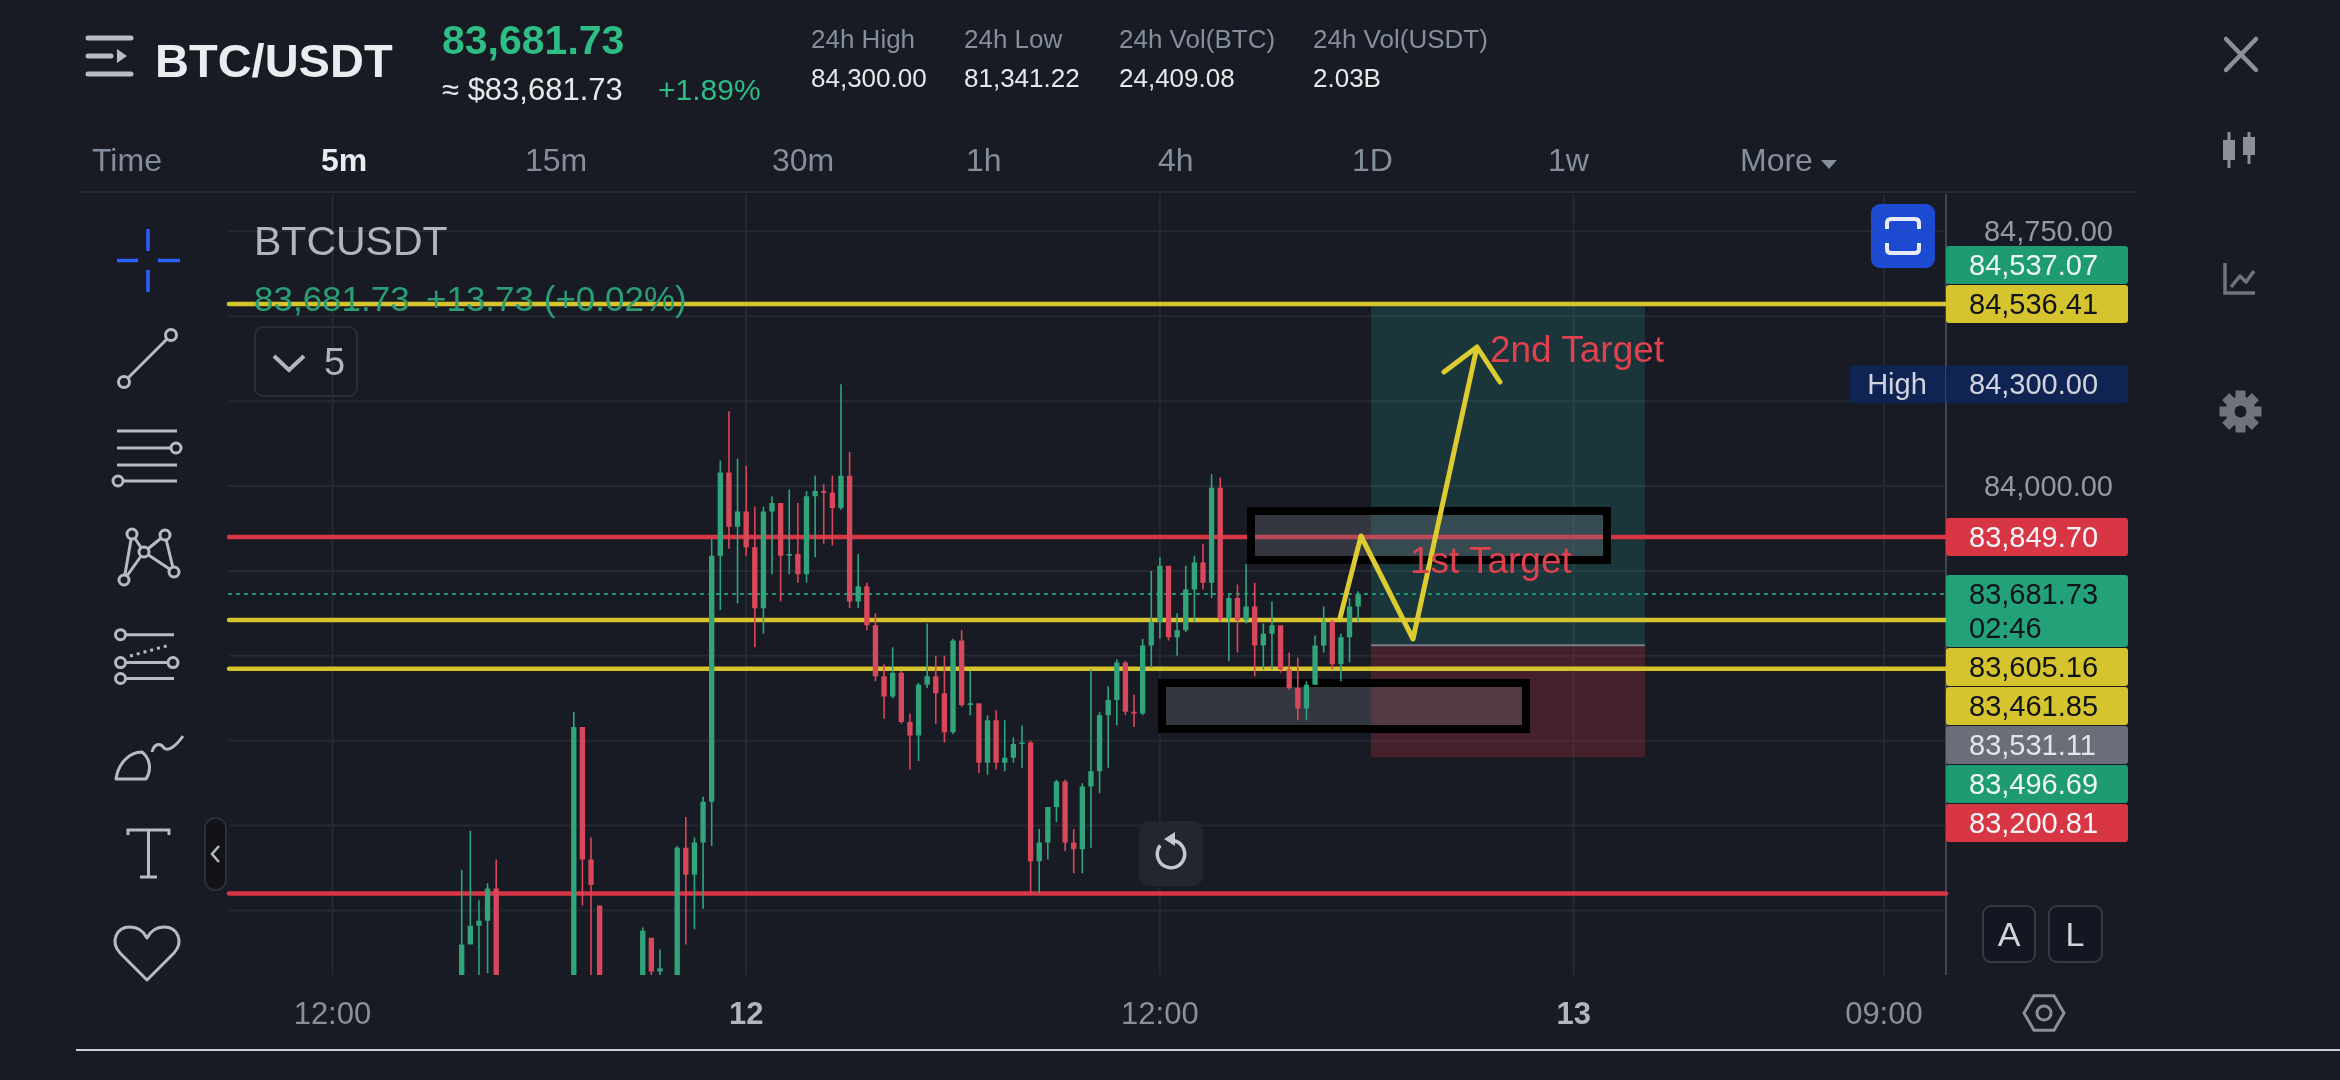  What do you see at coordinates (1400, 39) in the screenshot?
I see `text: 24h Vol(USDT)` at bounding box center [1400, 39].